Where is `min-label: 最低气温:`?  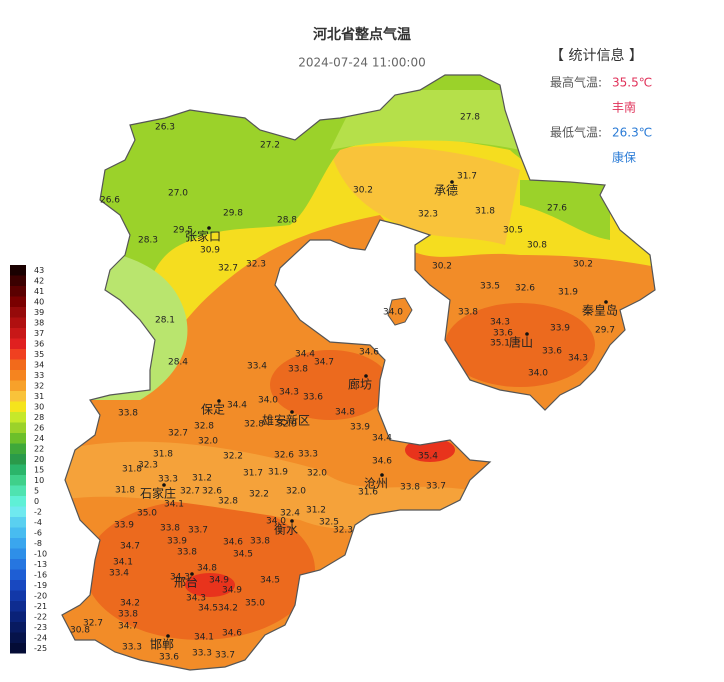
min-label: 最低气温: is located at coordinates (576, 132).